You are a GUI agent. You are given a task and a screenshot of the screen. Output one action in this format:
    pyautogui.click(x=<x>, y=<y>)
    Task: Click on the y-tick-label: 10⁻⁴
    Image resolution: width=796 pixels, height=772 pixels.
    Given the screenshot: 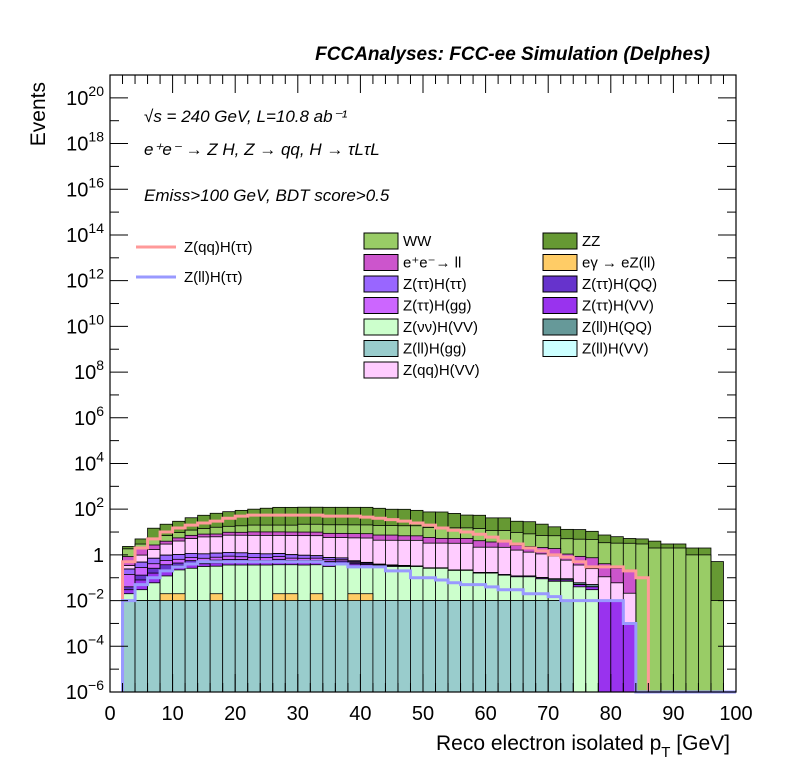 What is the action you would take?
    pyautogui.click(x=85, y=644)
    